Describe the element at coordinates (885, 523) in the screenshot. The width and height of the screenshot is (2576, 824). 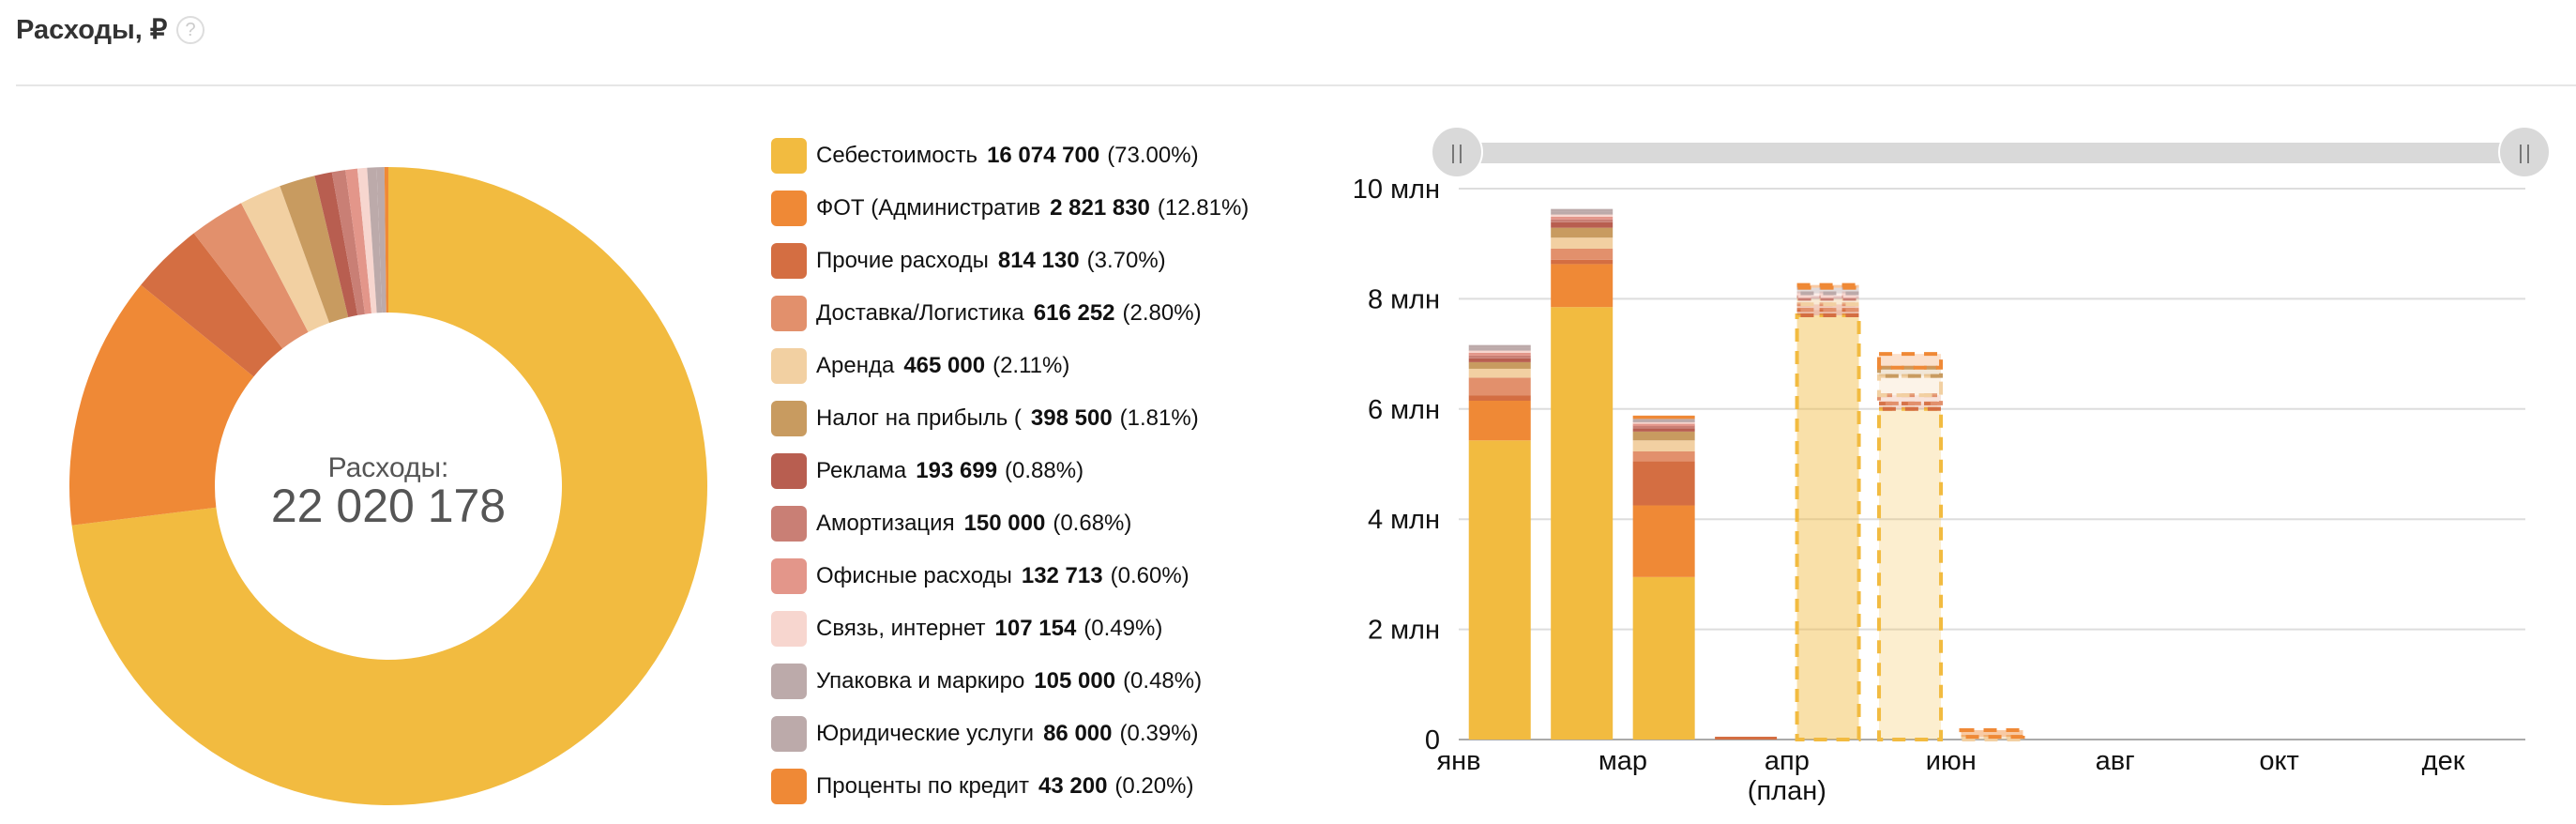
I see `legend-name: Амортизация` at that location.